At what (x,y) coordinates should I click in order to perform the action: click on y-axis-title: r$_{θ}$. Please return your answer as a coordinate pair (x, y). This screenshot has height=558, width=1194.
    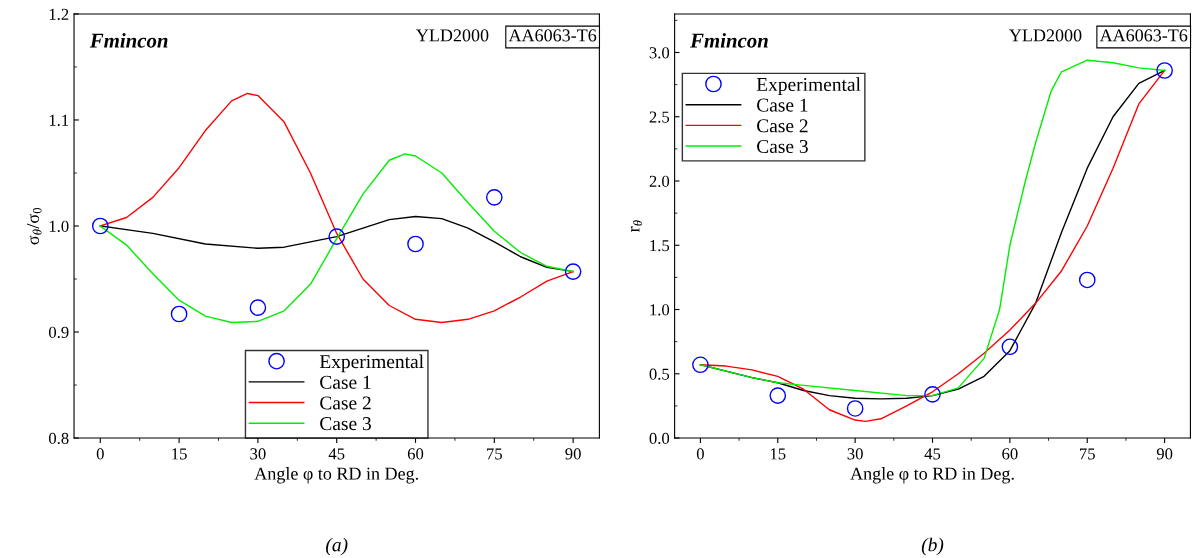
    Looking at the image, I should click on (636, 226).